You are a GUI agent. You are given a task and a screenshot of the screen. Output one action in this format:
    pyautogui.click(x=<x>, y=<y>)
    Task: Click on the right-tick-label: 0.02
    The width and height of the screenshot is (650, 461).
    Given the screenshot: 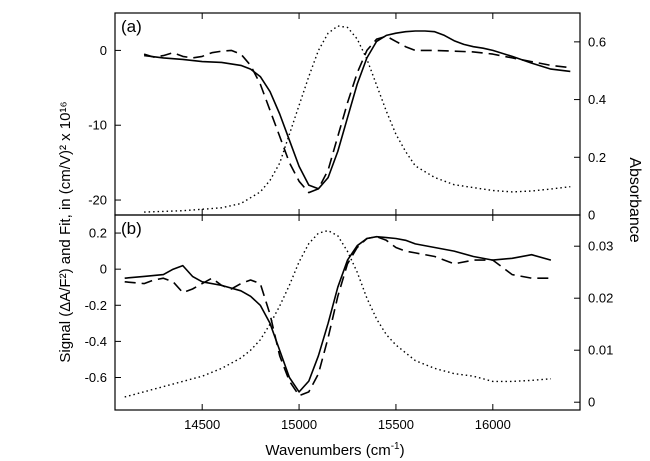 What is the action you would take?
    pyautogui.click(x=600, y=298)
    